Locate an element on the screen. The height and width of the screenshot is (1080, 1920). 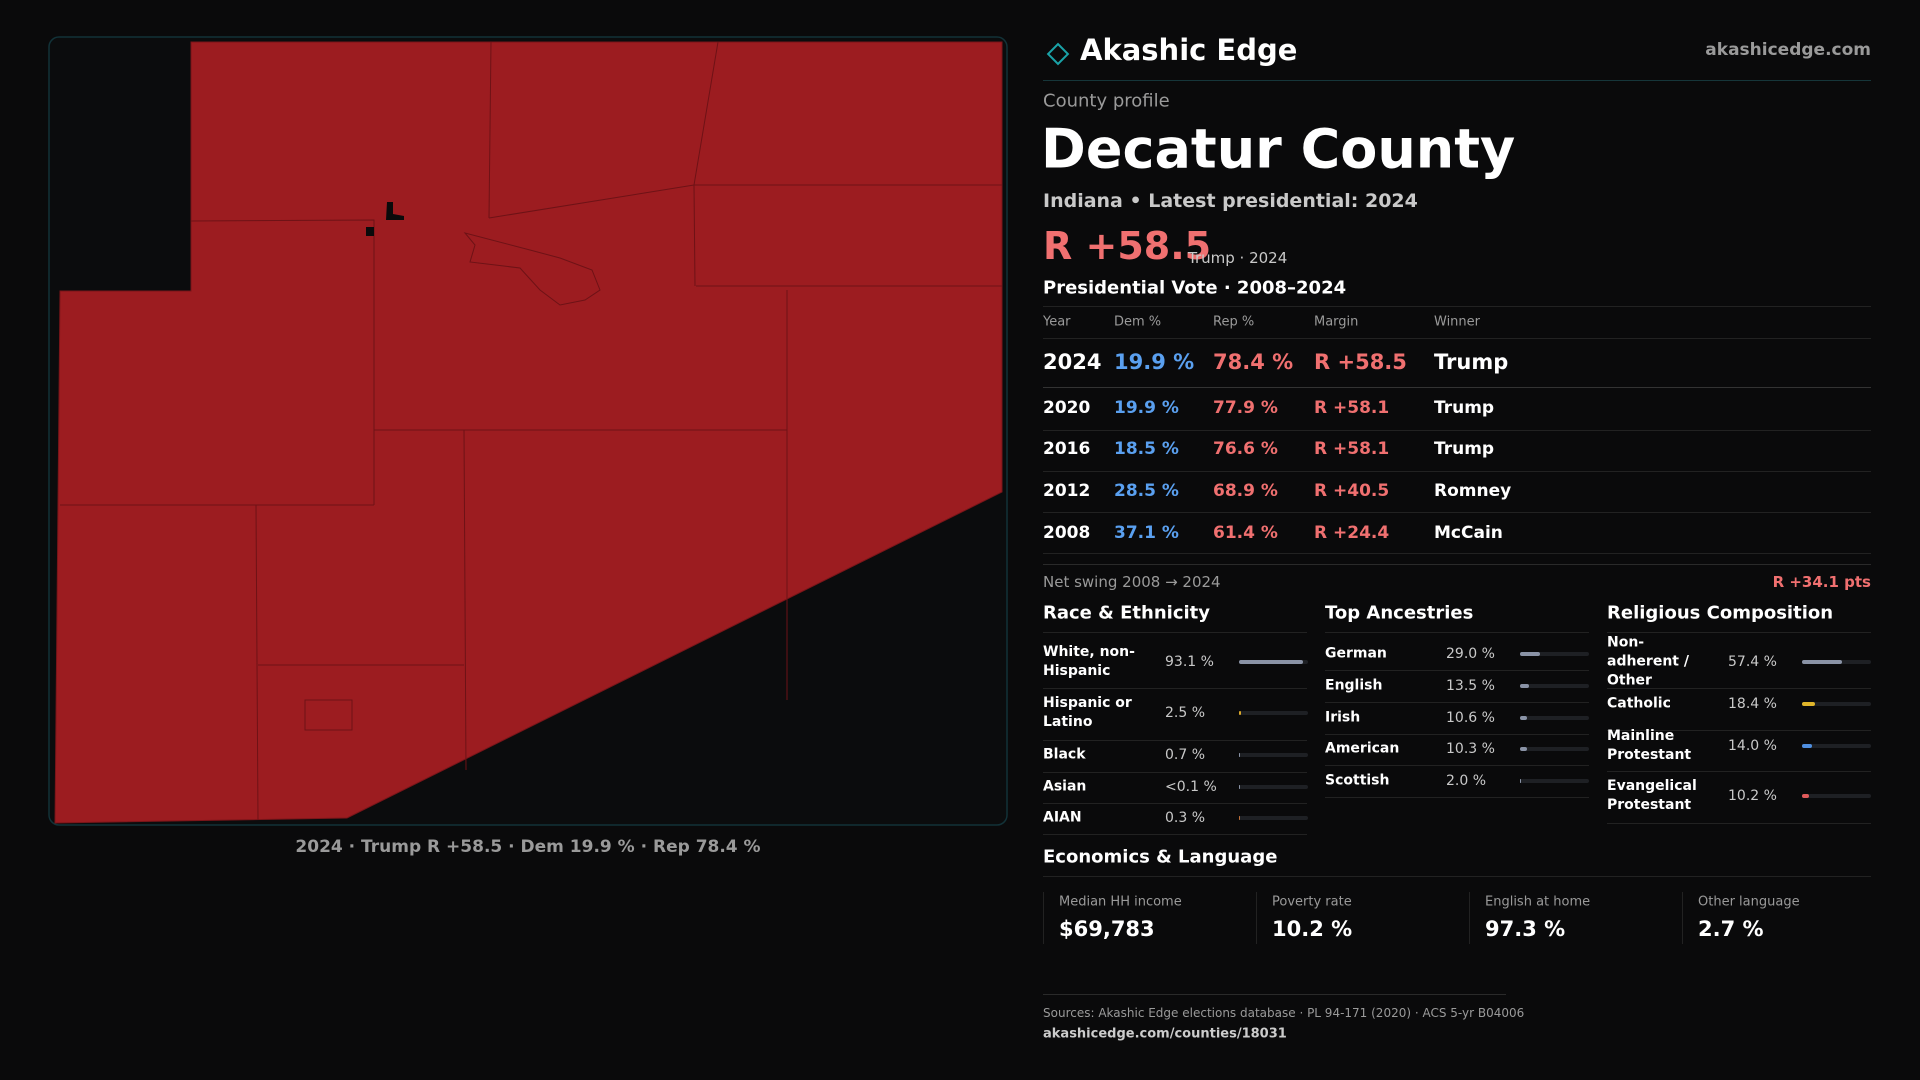
card-value: 97.3 % is located at coordinates (1525, 929).